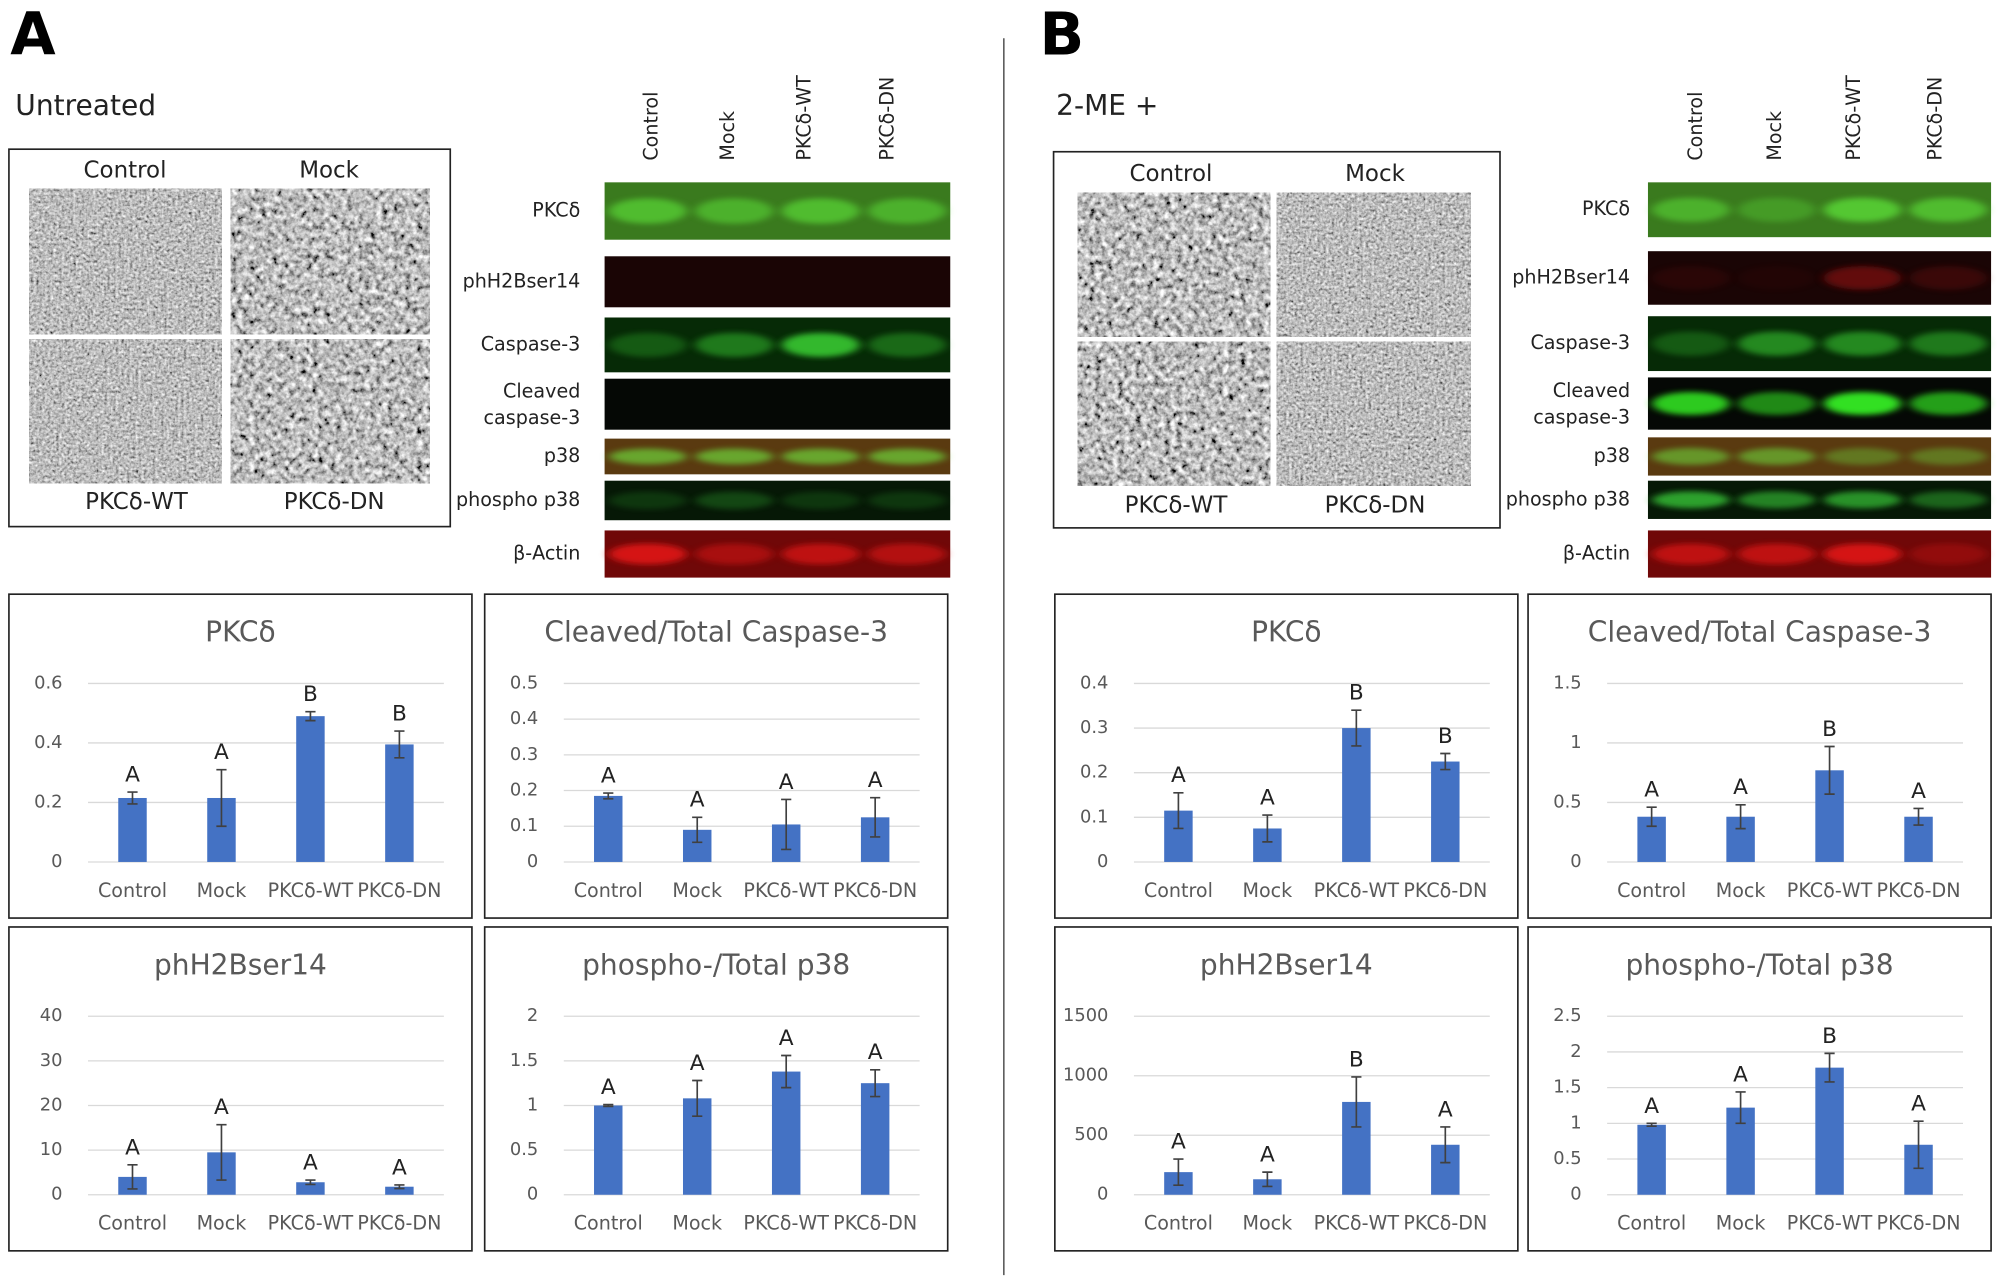 This screenshot has width=2000, height=1284. Describe the element at coordinates (524, 754) in the screenshot. I see `y-tick-label: 0.3` at that location.